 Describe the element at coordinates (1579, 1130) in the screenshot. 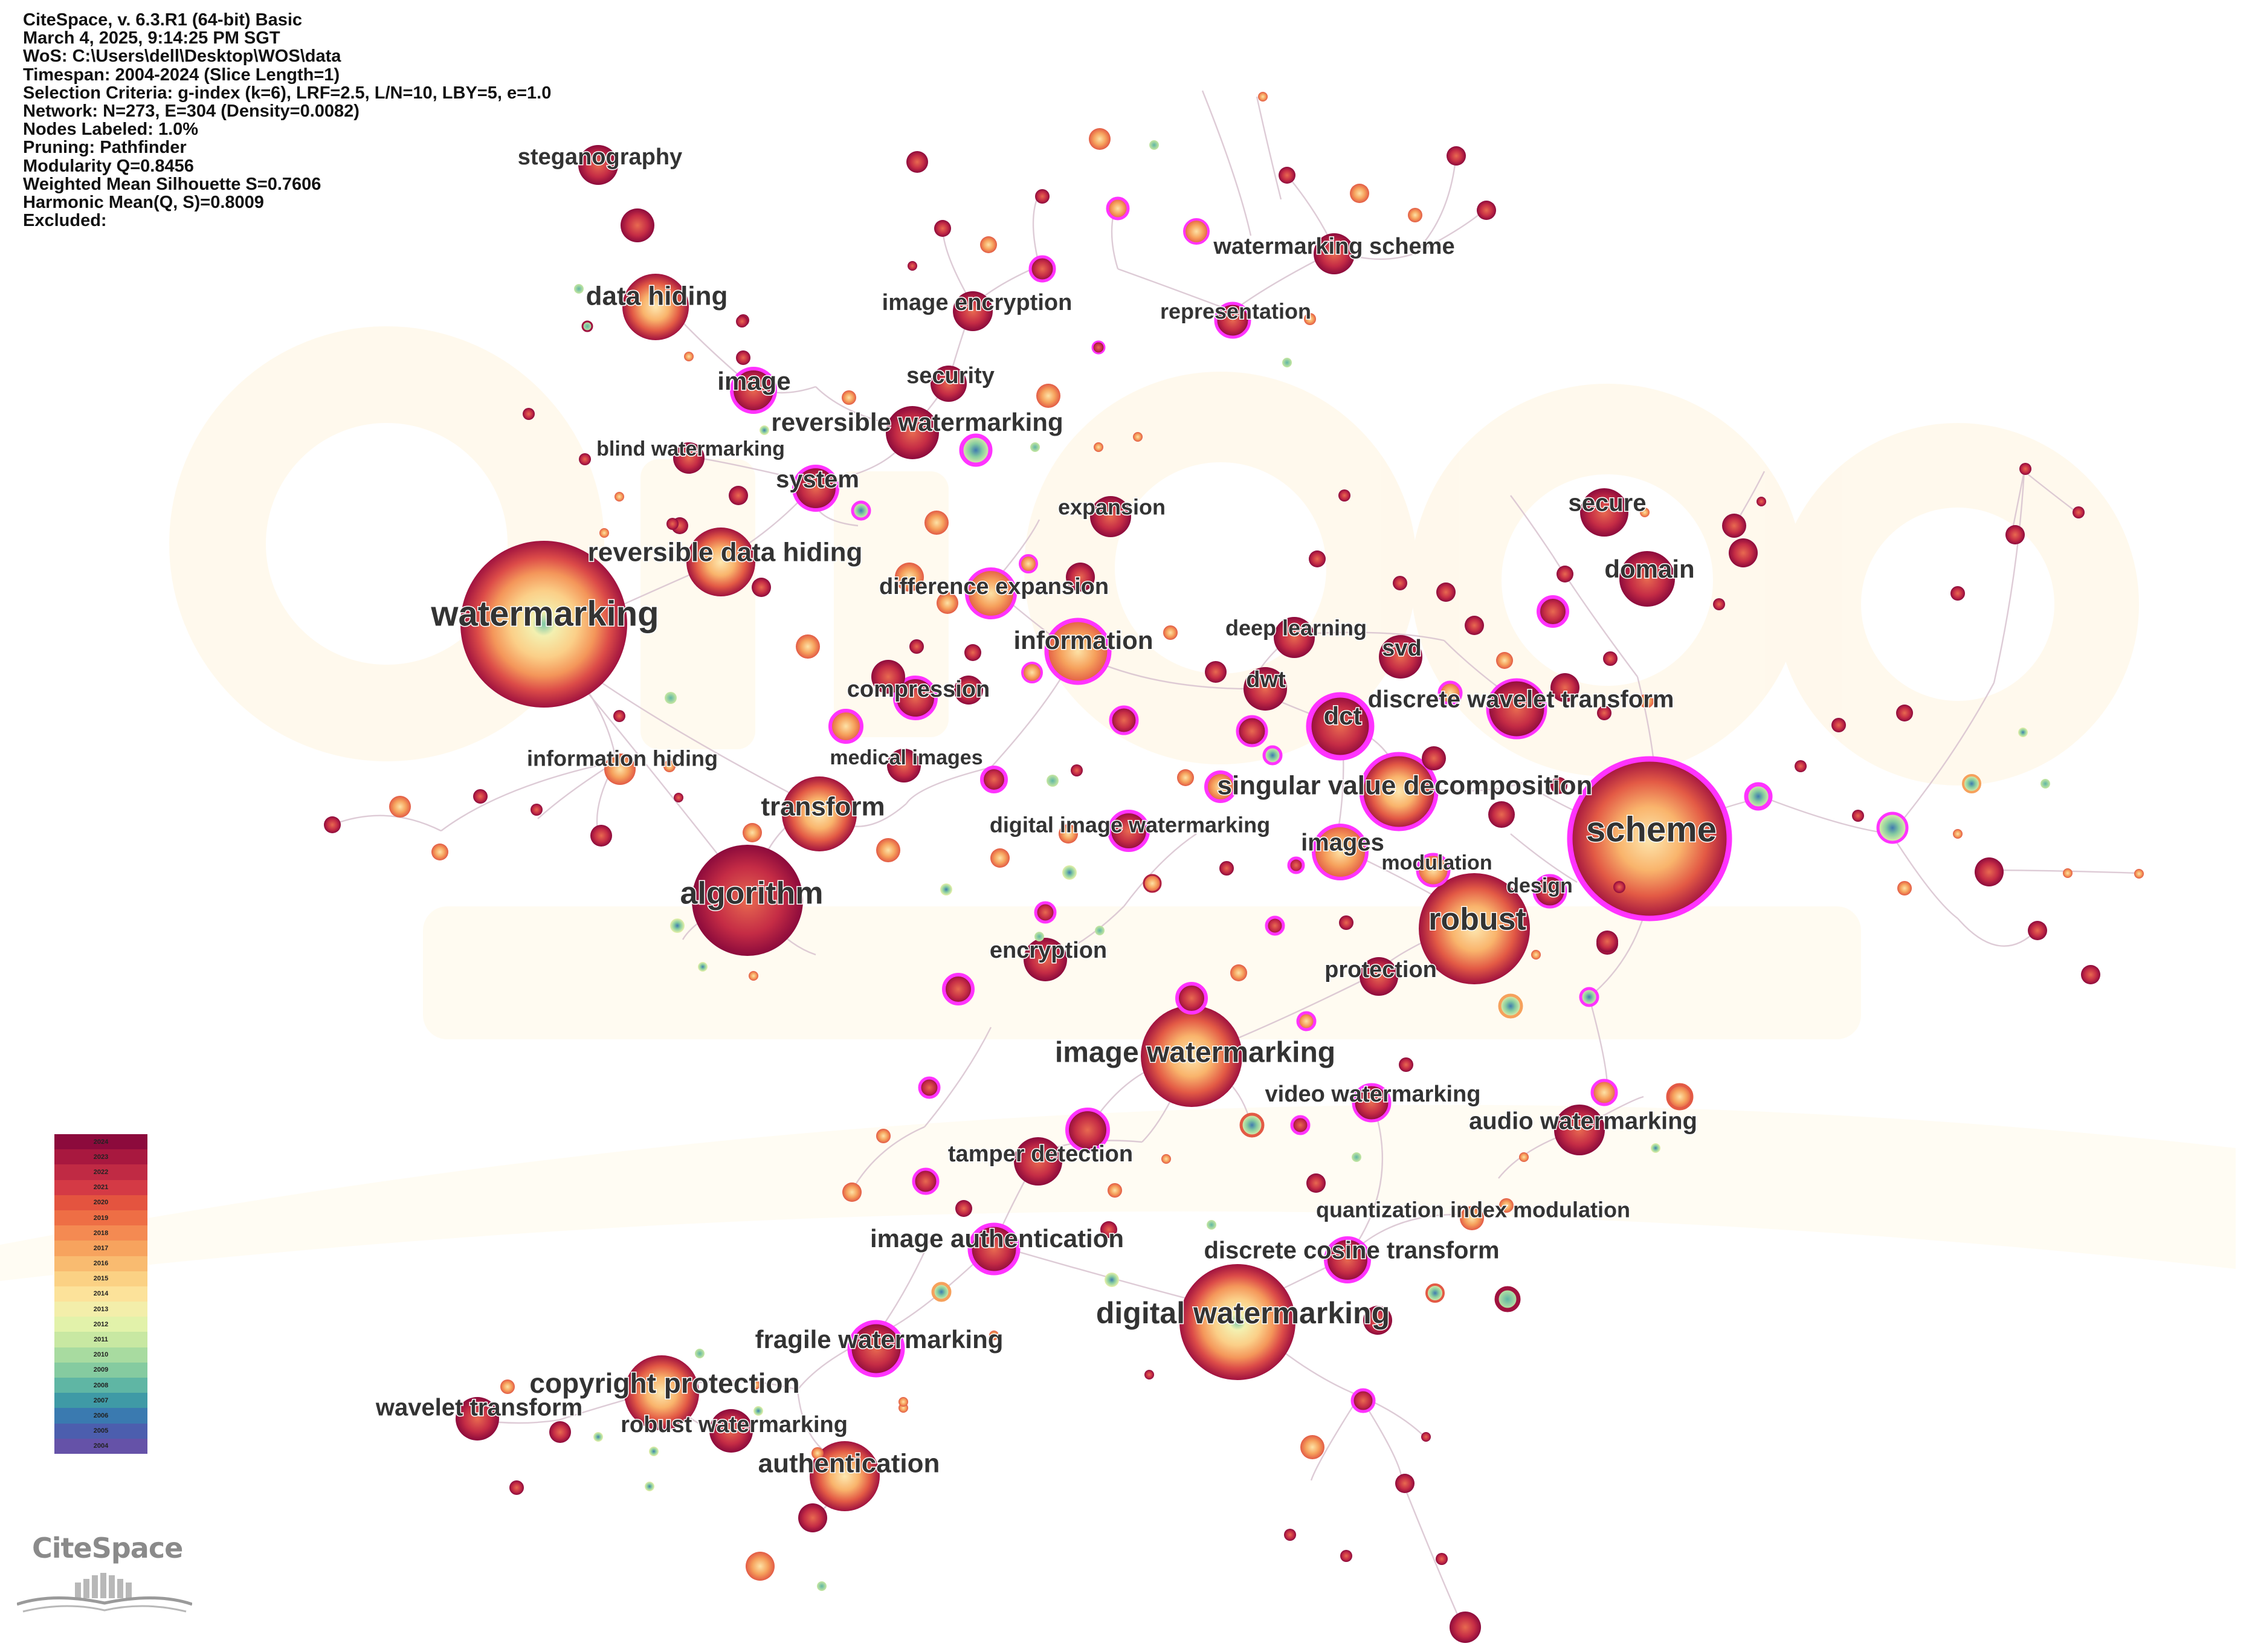

I see `node-audio-watermarking` at that location.